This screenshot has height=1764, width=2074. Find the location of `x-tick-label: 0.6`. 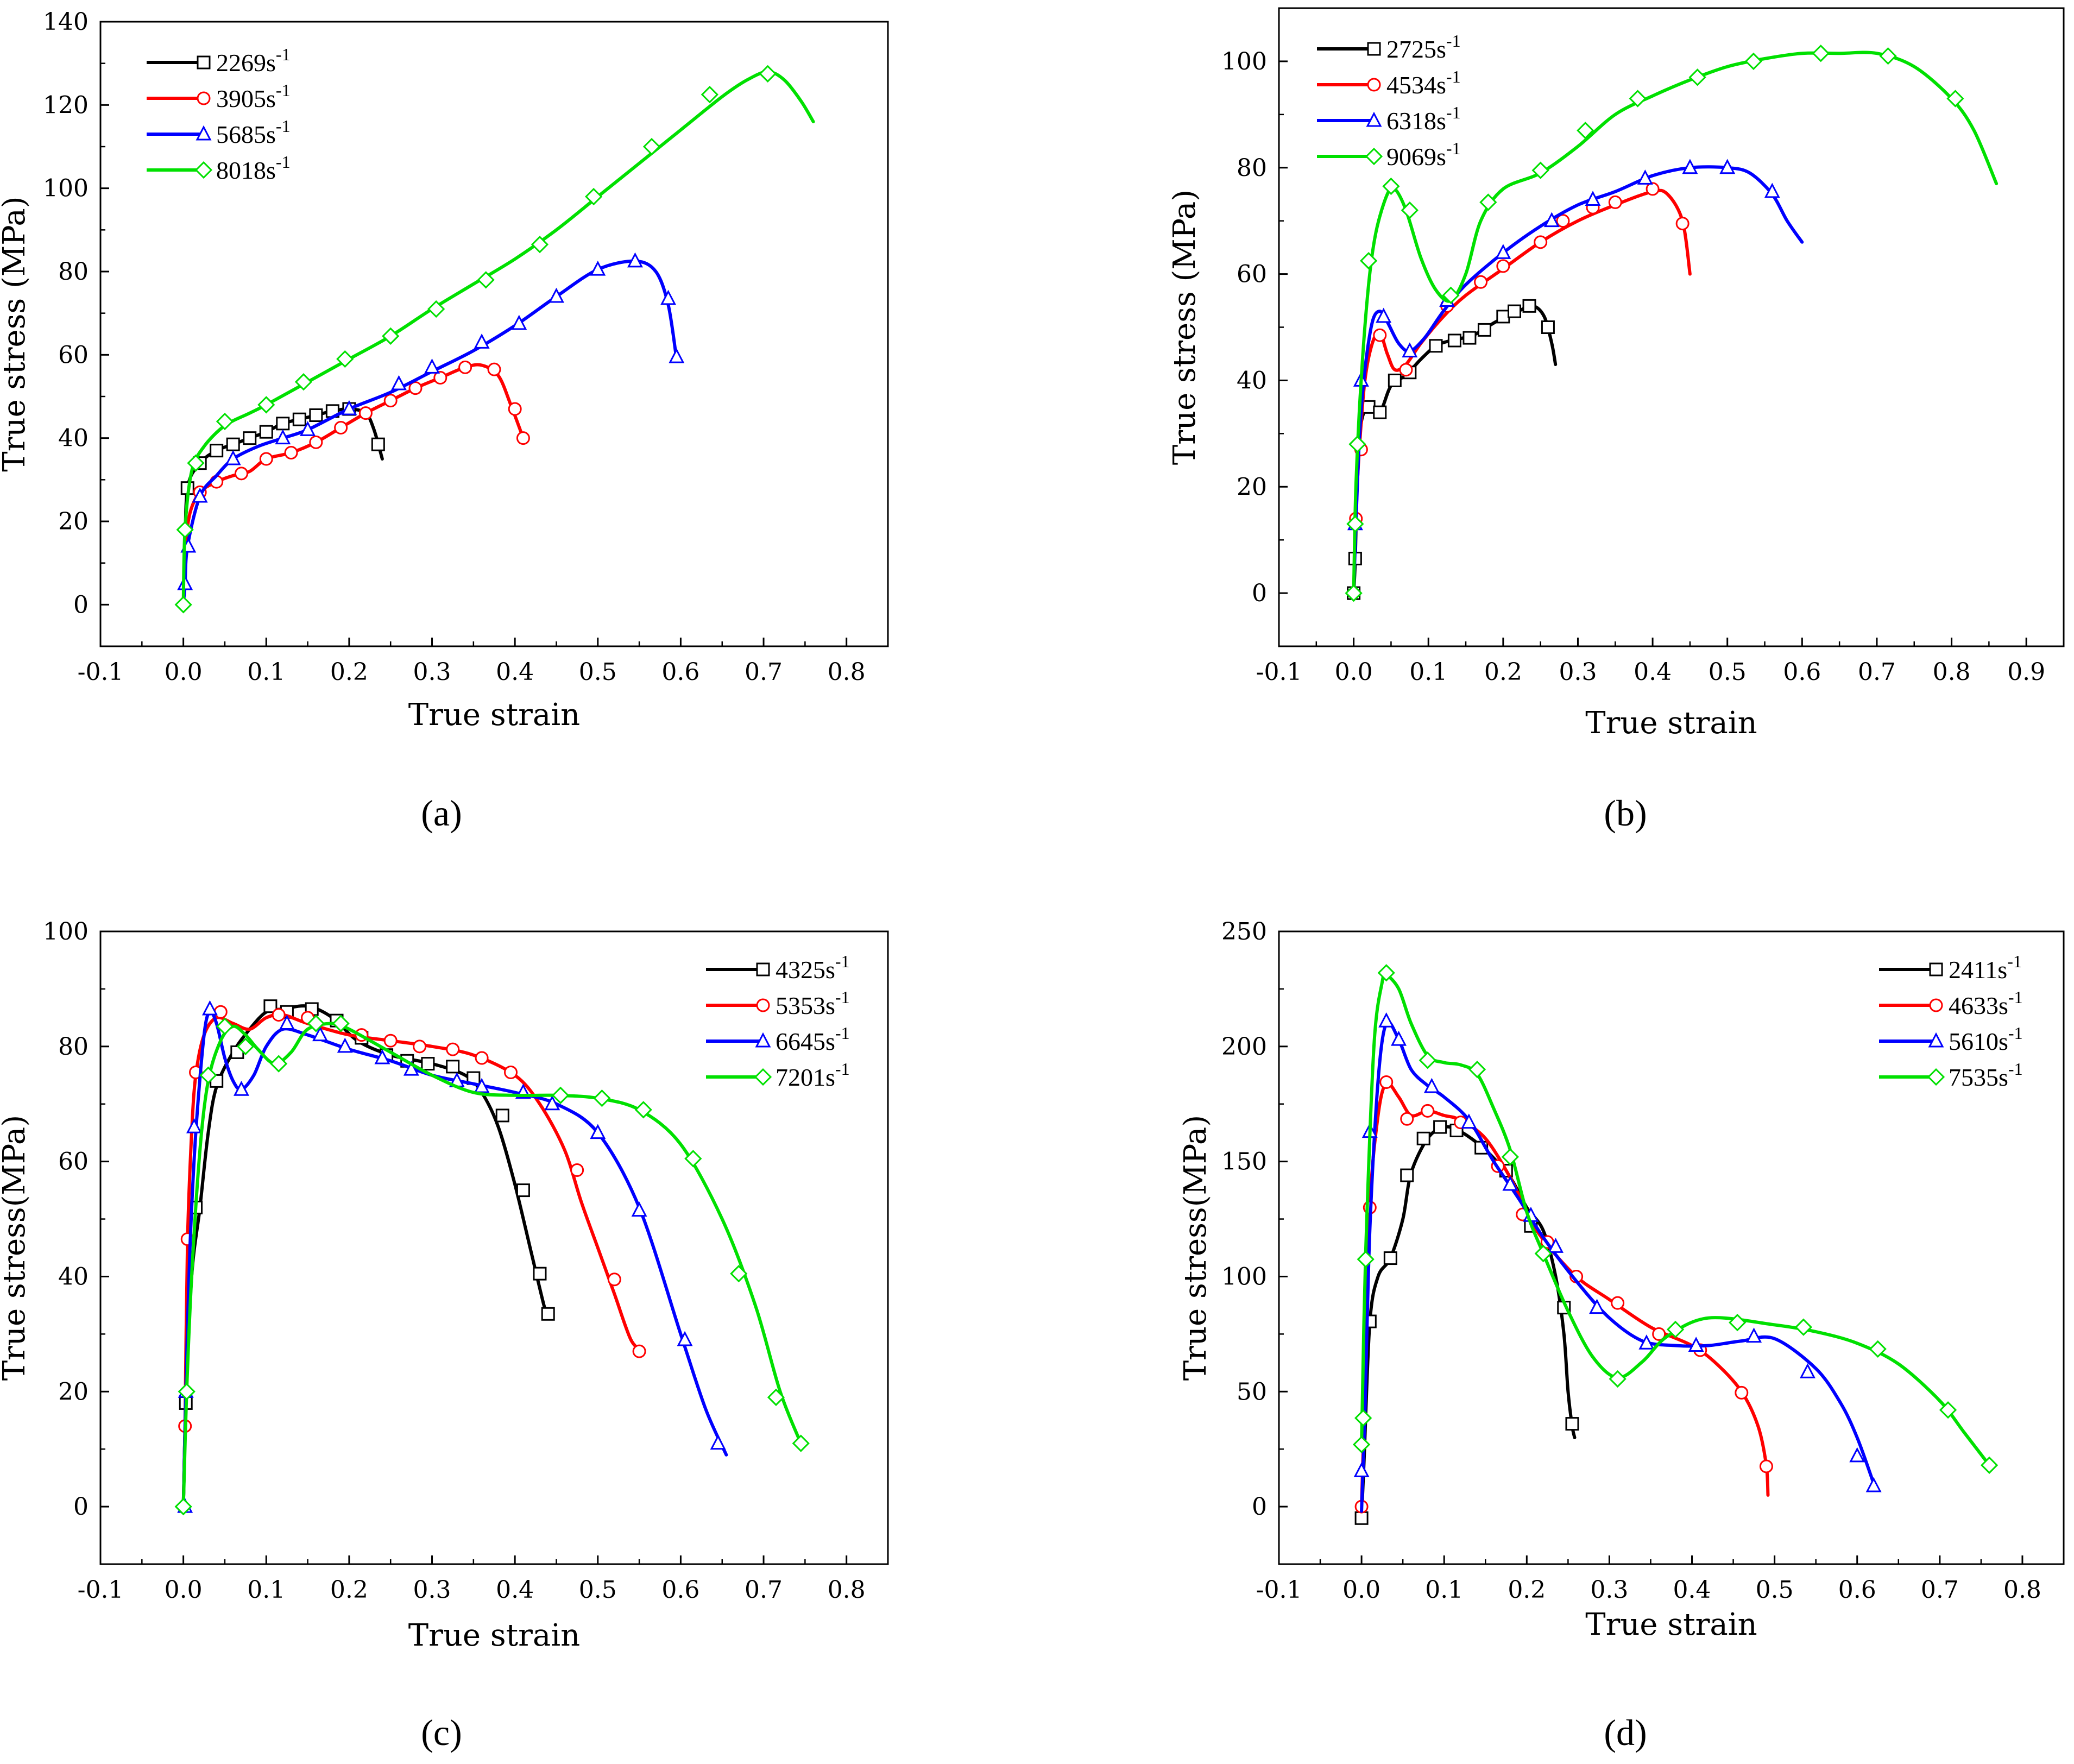

x-tick-label: 0.6 is located at coordinates (680, 1590).